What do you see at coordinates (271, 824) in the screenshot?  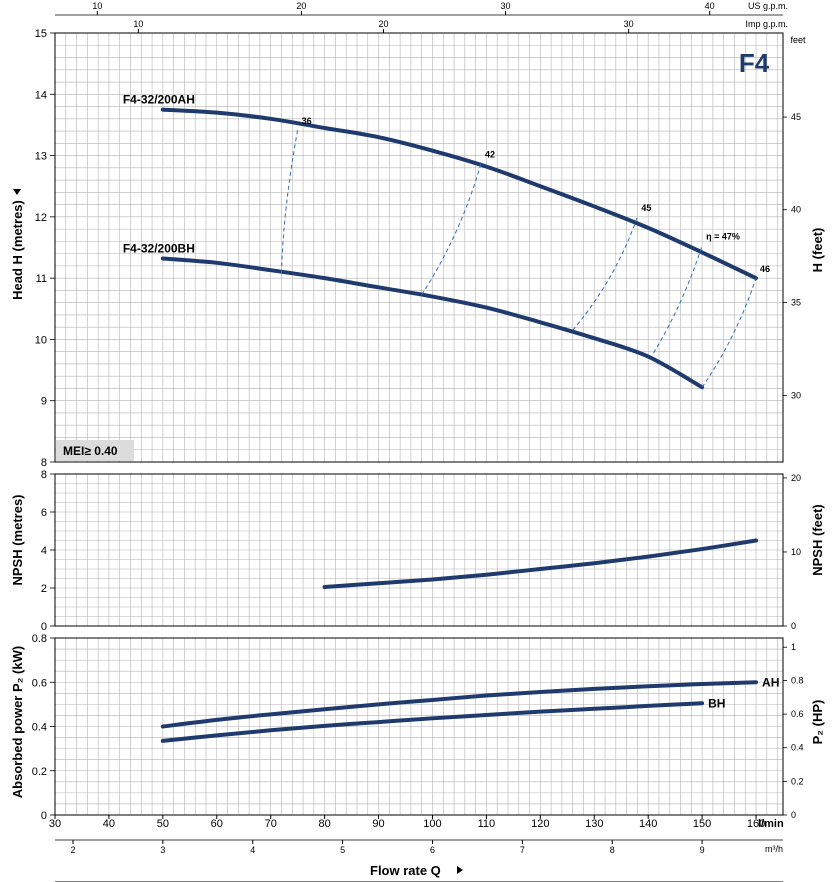 I see `x-tick-label: 70` at bounding box center [271, 824].